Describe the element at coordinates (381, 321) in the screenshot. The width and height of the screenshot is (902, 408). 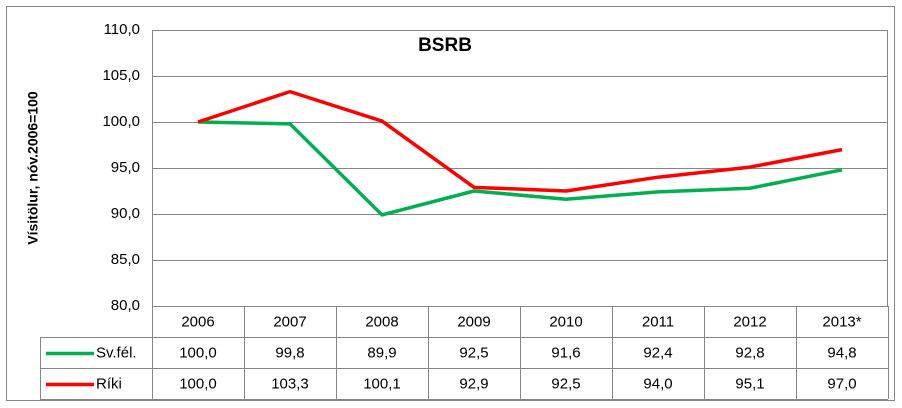
I see `x-tick-label: 2008` at that location.